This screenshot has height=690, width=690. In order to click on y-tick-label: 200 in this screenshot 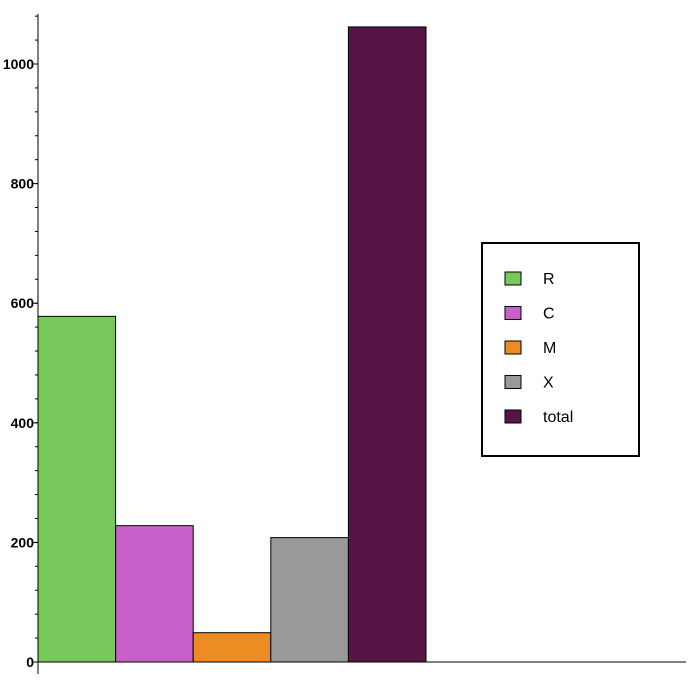, I will do `click(23, 542)`.